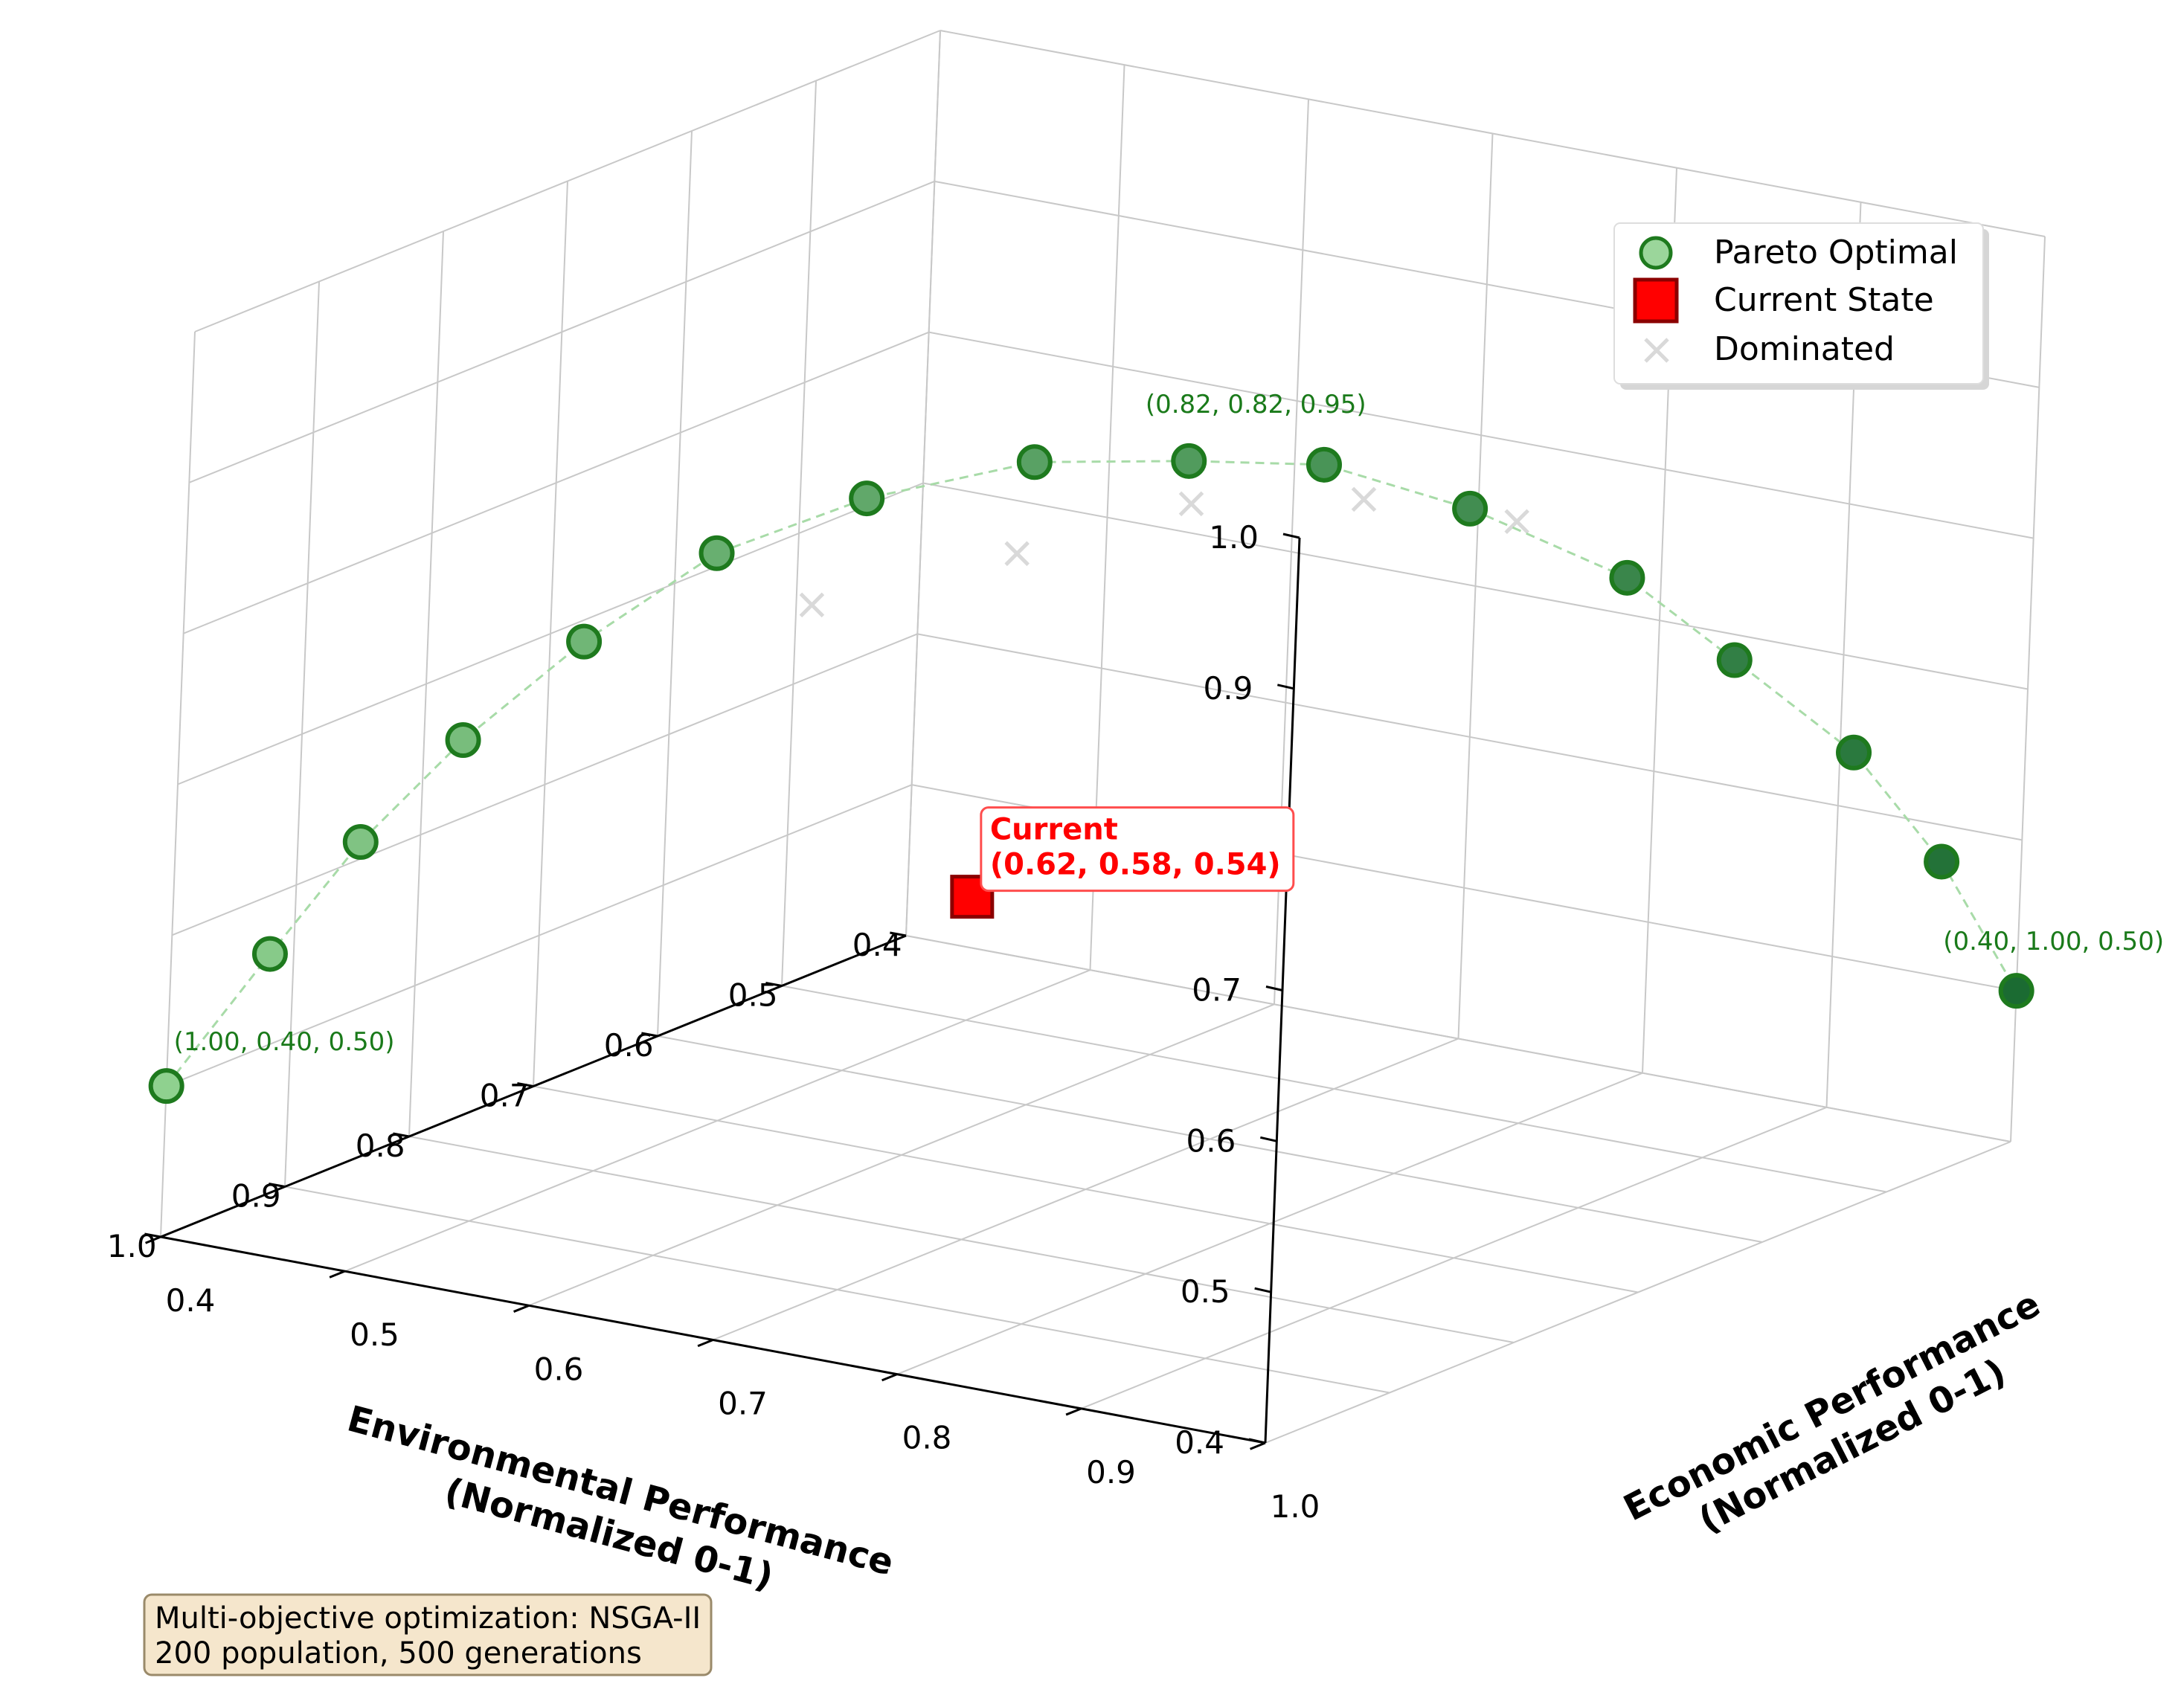  I want to click on legend-frame, so click(1799, 303).